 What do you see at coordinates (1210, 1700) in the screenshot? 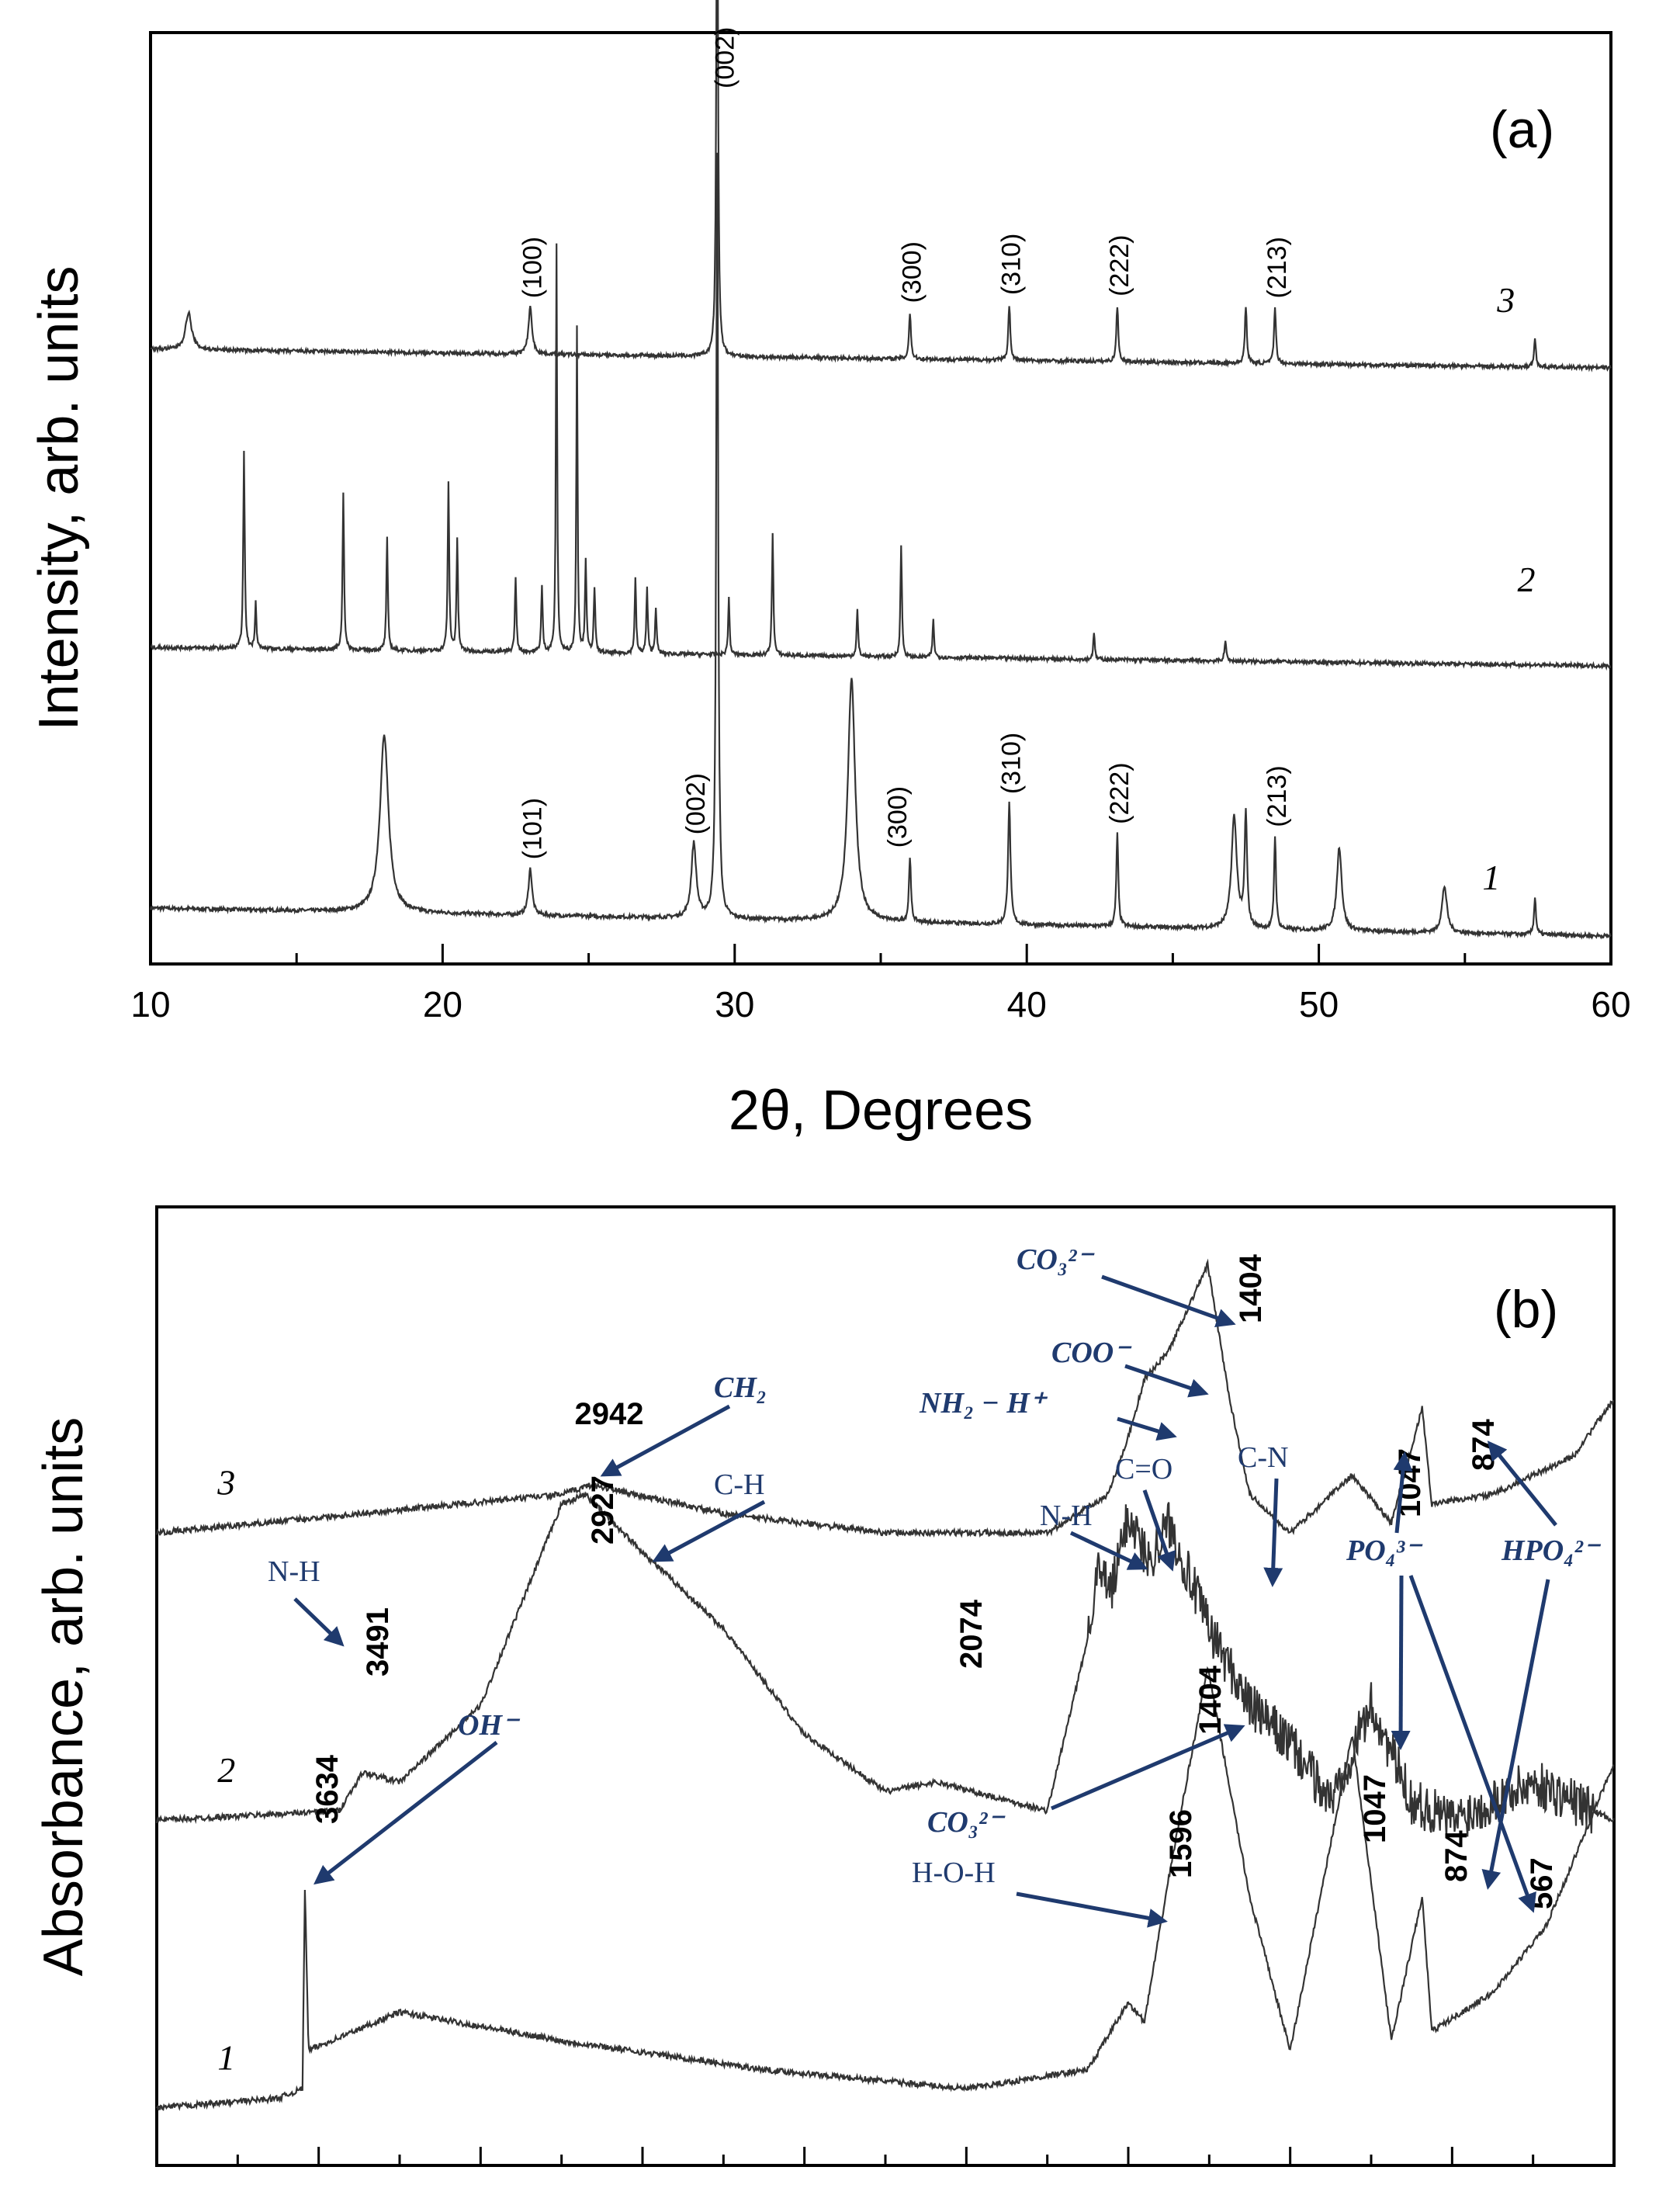
I see `band-label-1404-bottom: 1404` at bounding box center [1210, 1700].